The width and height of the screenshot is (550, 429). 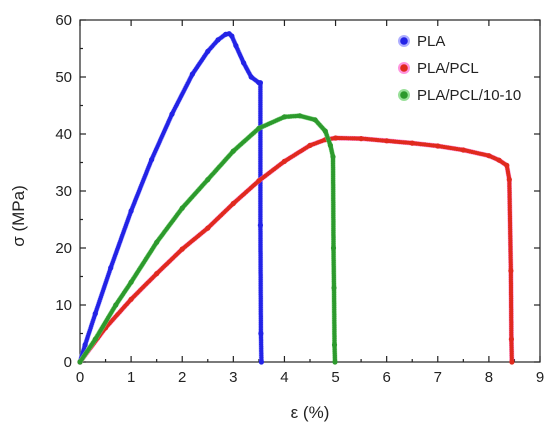 I want to click on x-tick-label: 0, so click(x=80, y=377).